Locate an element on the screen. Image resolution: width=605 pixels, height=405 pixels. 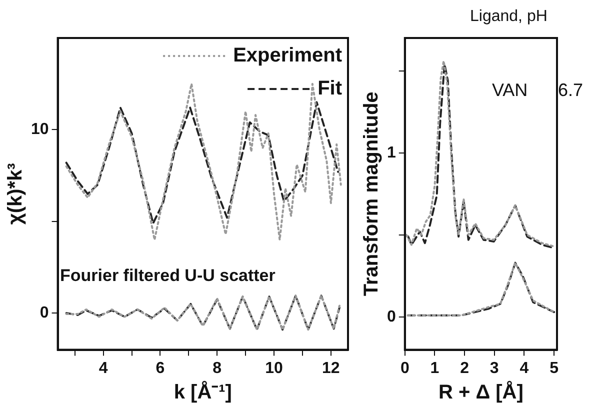
x-tick-label: 12 is located at coordinates (331, 368).